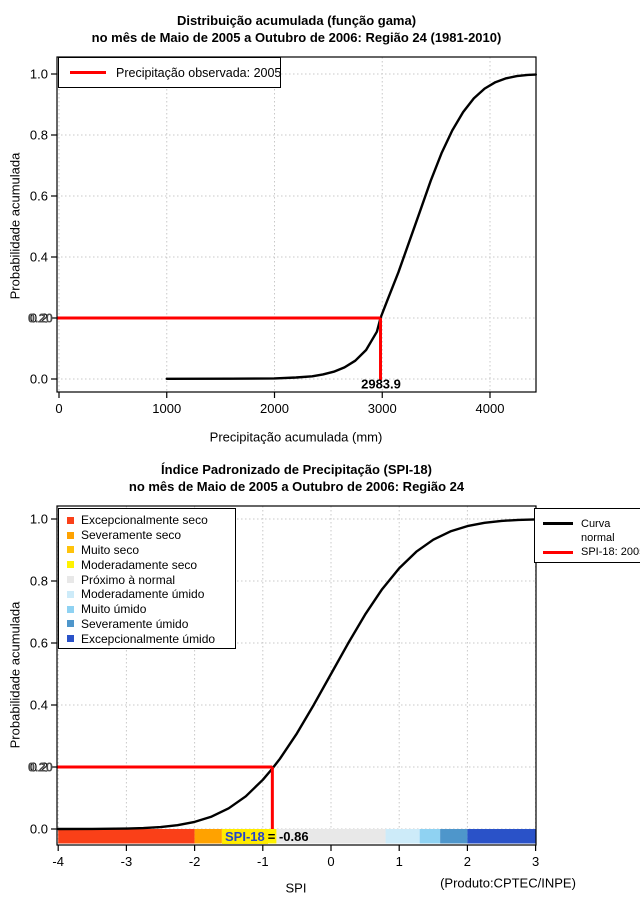  I want to click on top-legend: Precipitação observada: 2005, so click(169, 72).